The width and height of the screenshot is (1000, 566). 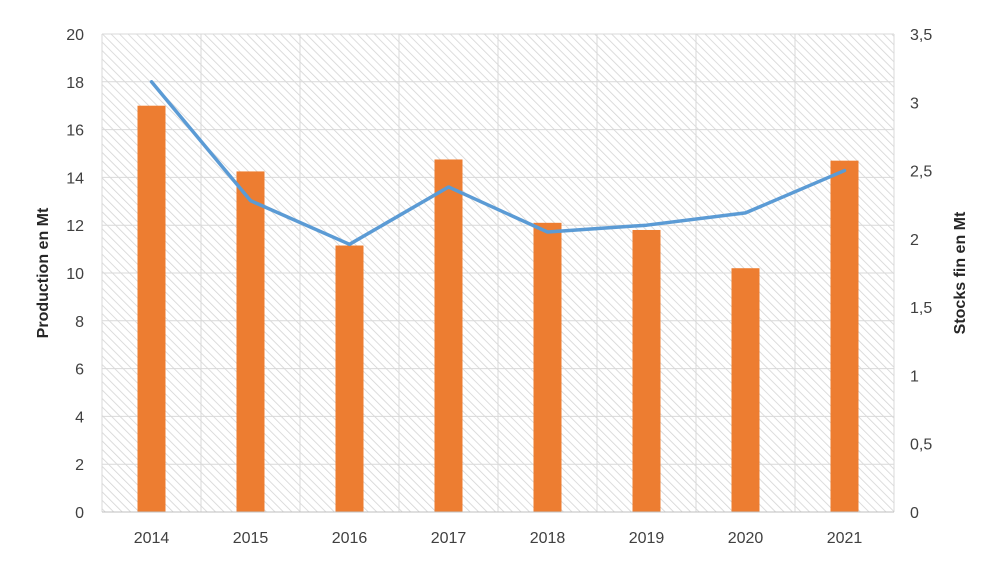 What do you see at coordinates (75, 35) in the screenshot?
I see `y-left-tick-label: 20` at bounding box center [75, 35].